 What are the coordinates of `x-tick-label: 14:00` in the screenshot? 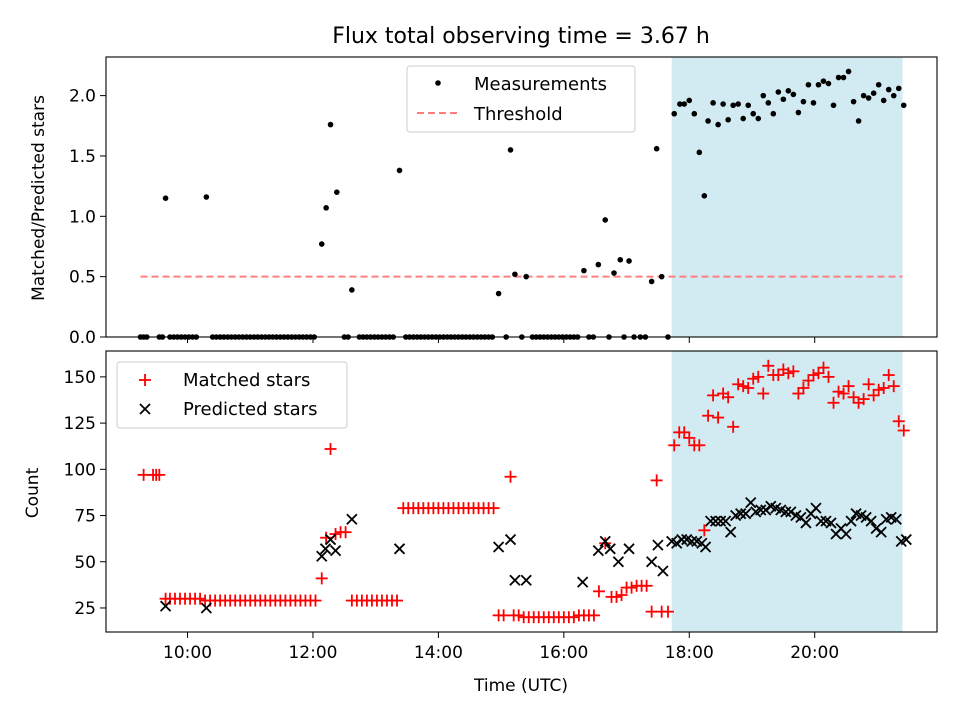 It's located at (438, 653).